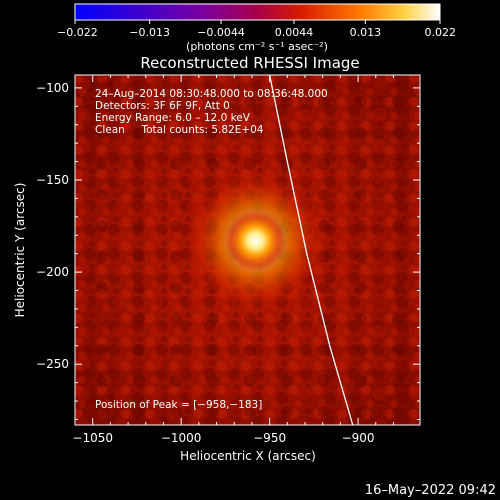  What do you see at coordinates (221, 32) in the screenshot?
I see `colorbar-tick-label: −0.0044` at bounding box center [221, 32].